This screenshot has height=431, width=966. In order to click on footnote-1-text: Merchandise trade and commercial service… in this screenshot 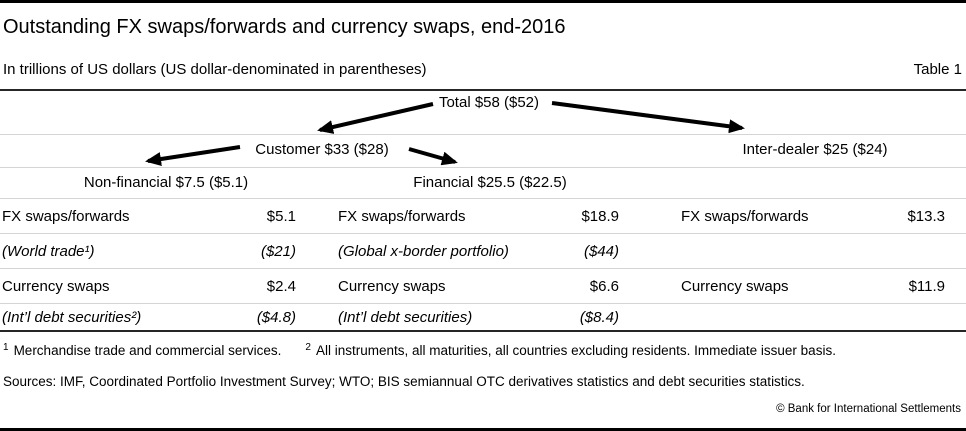, I will do `click(147, 350)`.